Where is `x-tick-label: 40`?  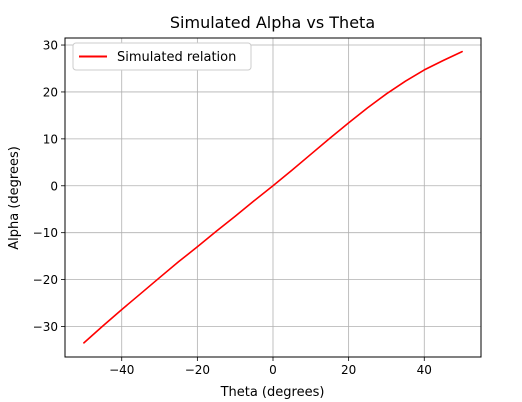 x-tick-label: 40 is located at coordinates (424, 370).